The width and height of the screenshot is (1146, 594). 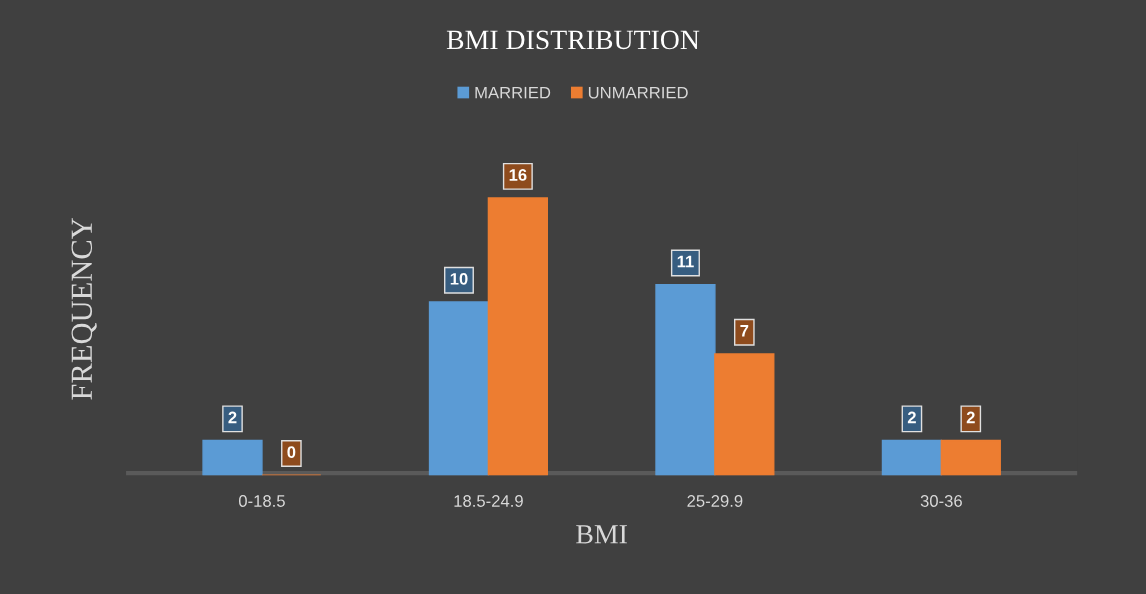 I want to click on x-axis-title: BMI, so click(x=601, y=534).